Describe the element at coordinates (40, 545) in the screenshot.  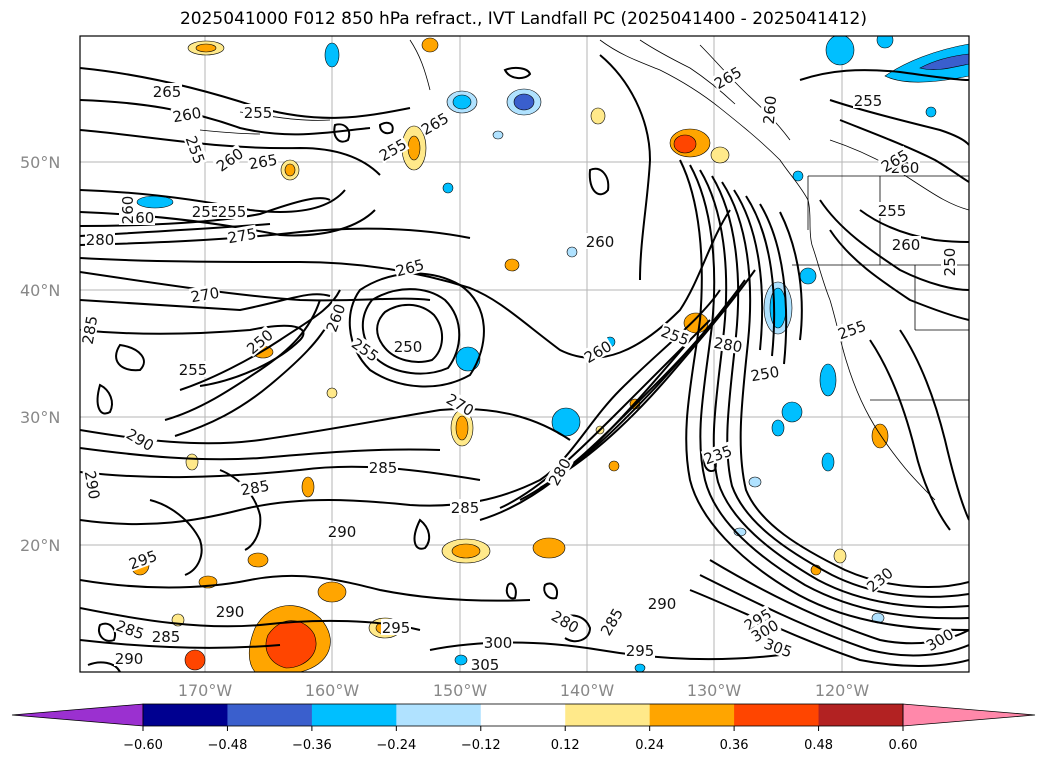
I see `lat-label-20: 20°N` at that location.